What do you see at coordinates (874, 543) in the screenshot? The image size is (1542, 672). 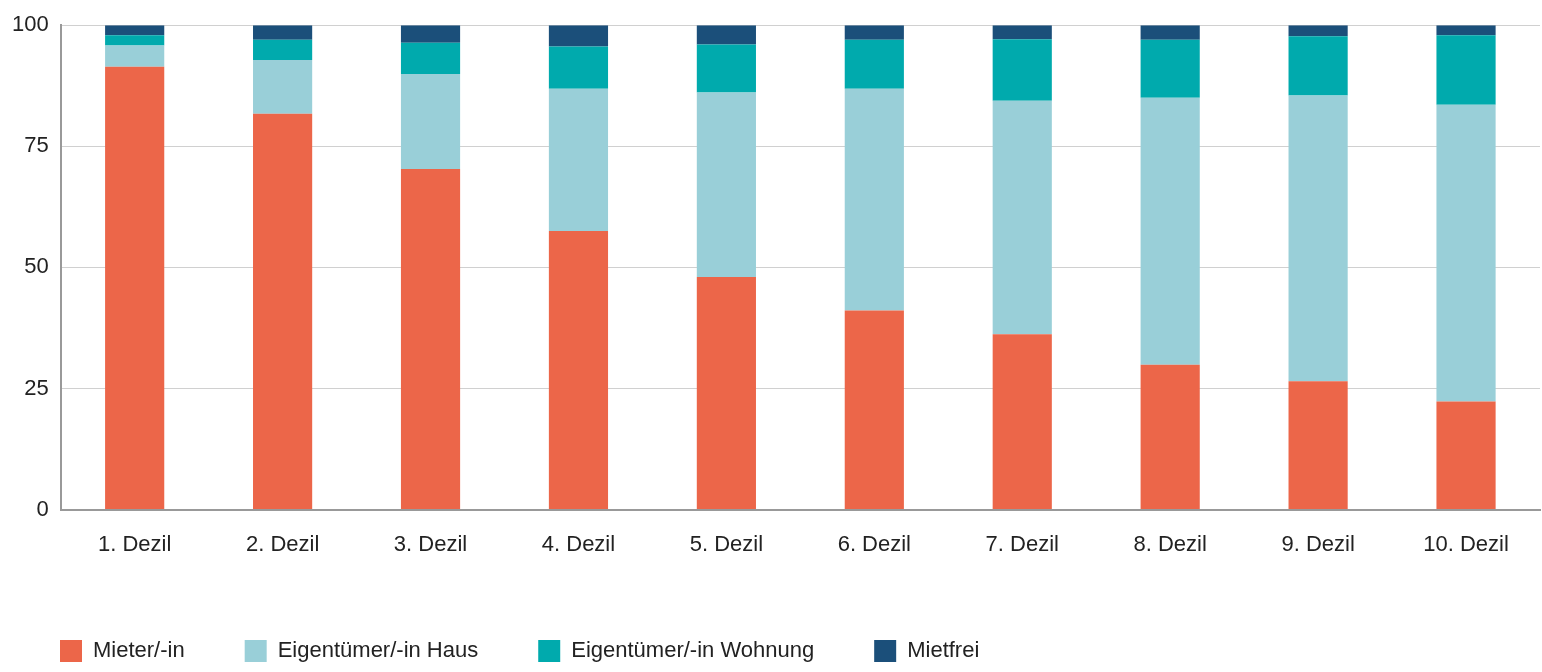 I see `x-tick-label: 6. Dezil` at bounding box center [874, 543].